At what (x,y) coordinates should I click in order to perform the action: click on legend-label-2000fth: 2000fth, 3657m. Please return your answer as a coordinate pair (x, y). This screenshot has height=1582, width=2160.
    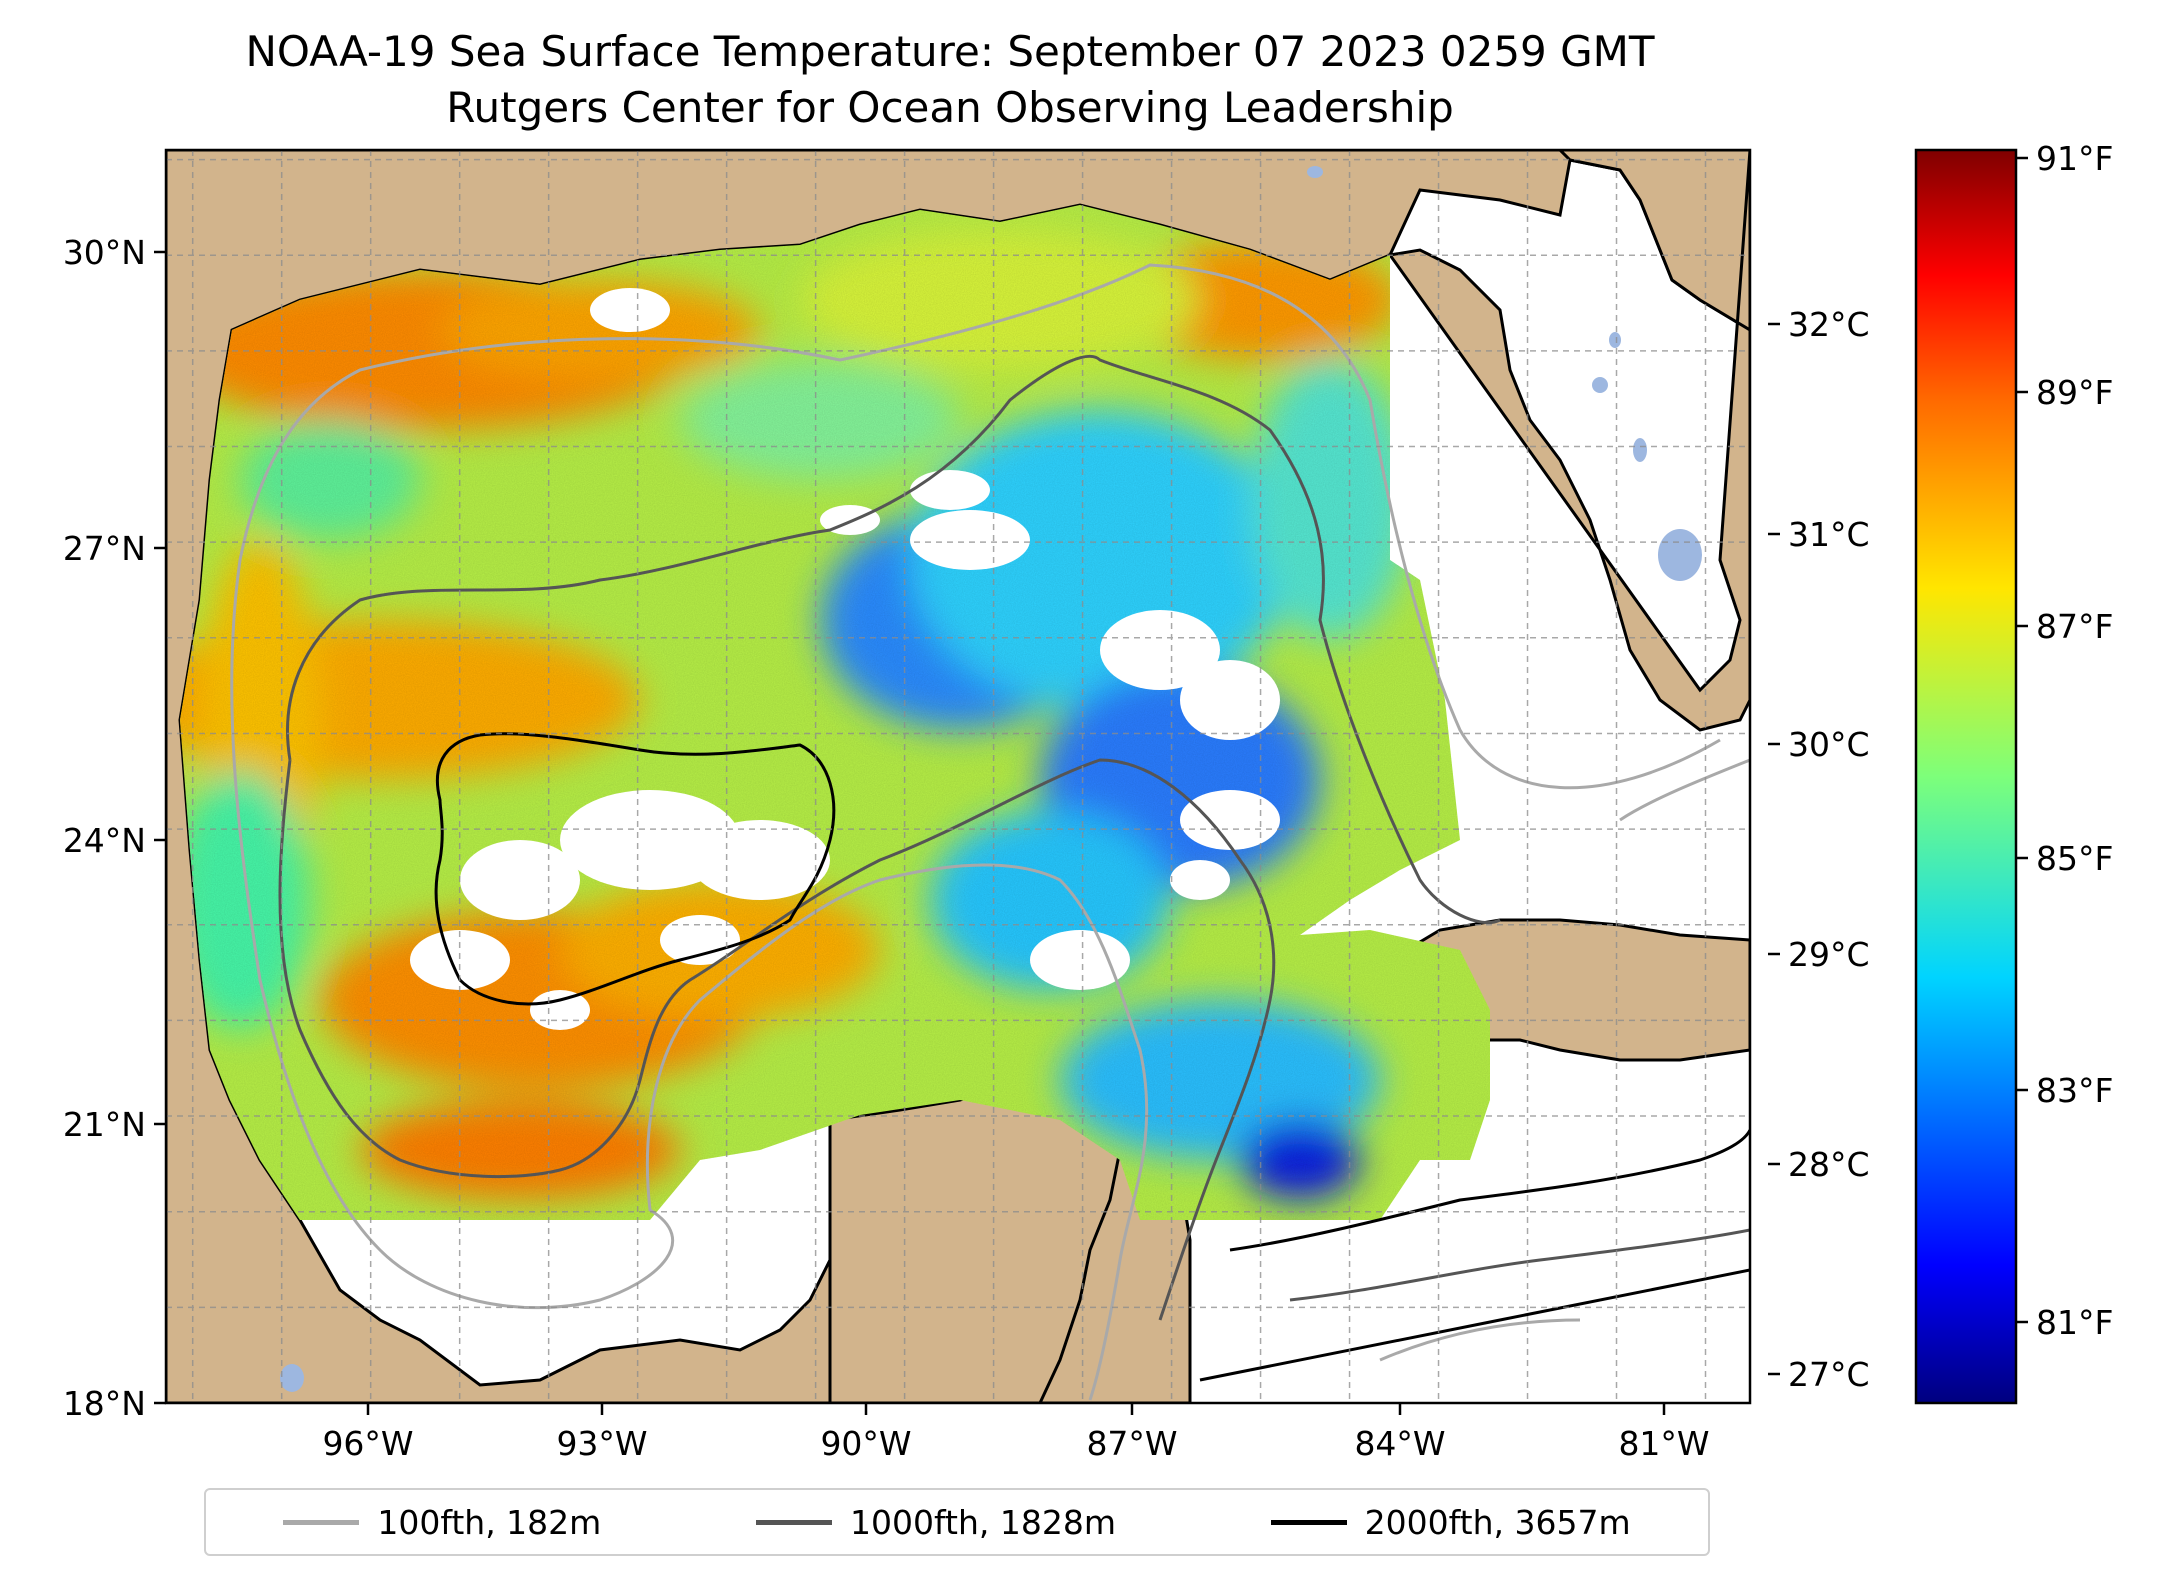
    Looking at the image, I should click on (1497, 1522).